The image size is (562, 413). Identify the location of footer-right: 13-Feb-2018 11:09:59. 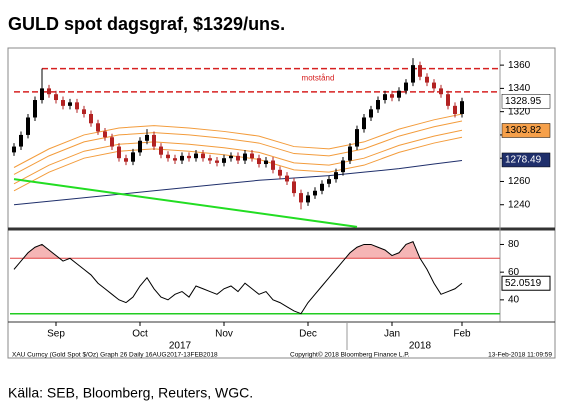
(520, 355).